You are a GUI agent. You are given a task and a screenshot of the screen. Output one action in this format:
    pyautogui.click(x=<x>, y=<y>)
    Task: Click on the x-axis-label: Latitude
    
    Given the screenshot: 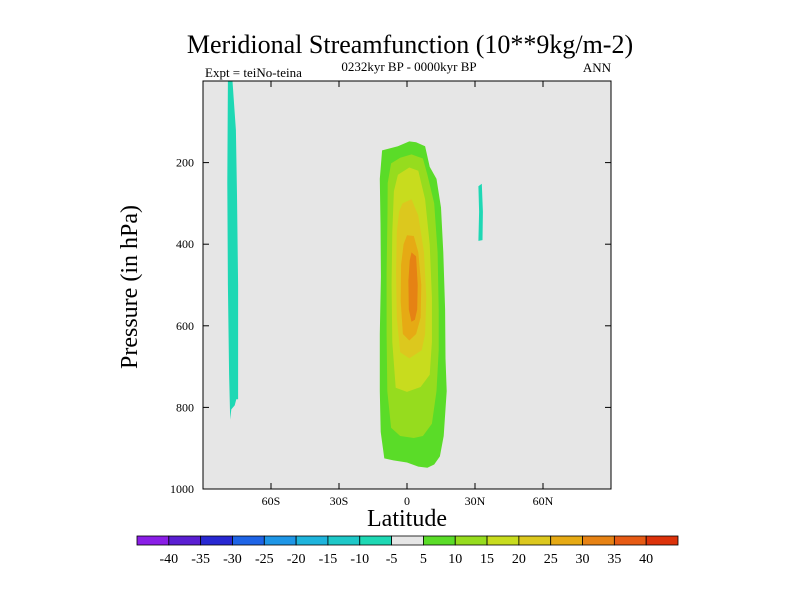 What is the action you would take?
    pyautogui.click(x=407, y=519)
    